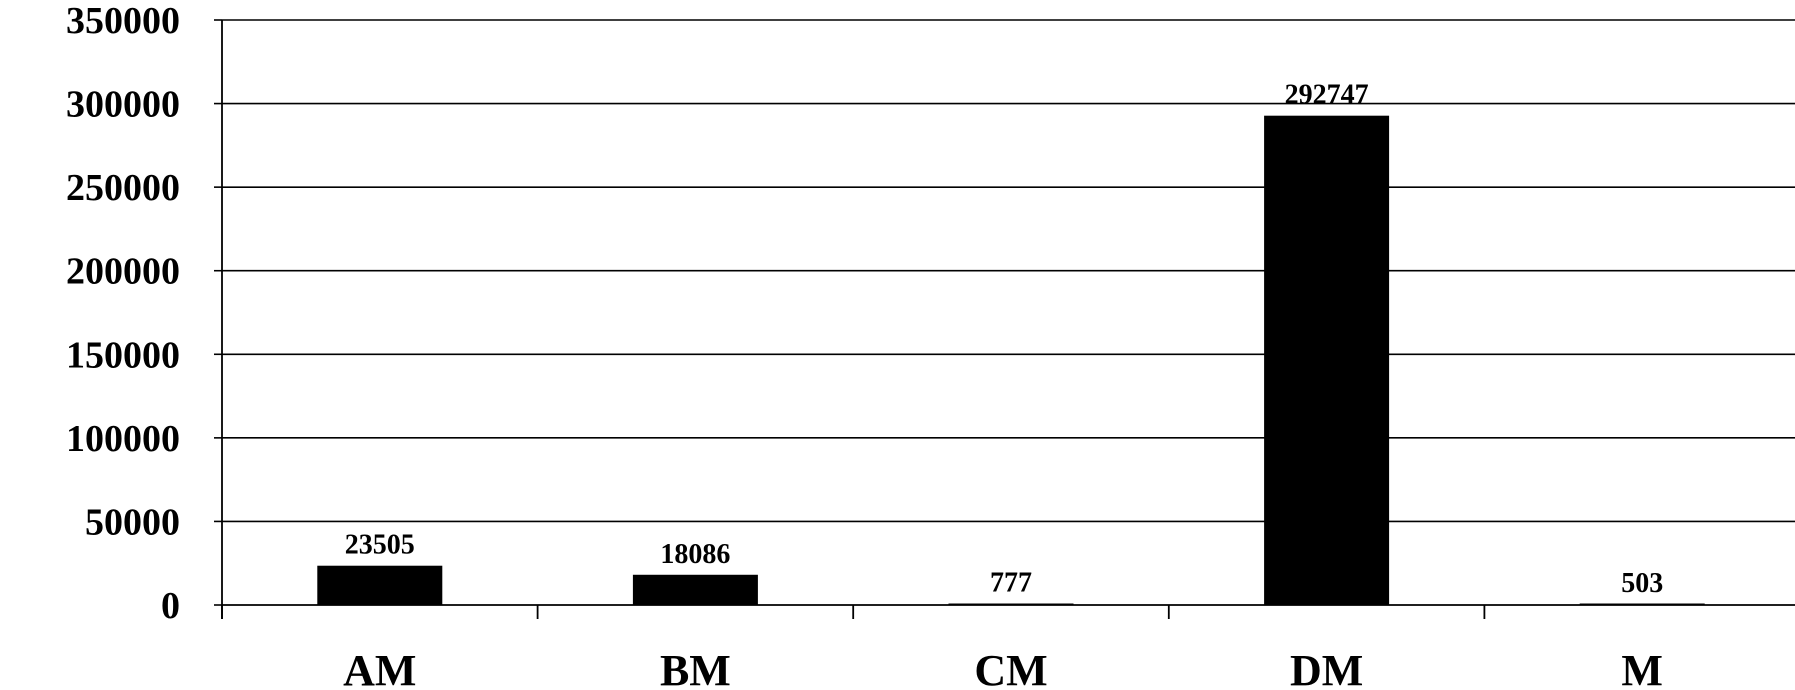  Describe the element at coordinates (1010, 668) in the screenshot. I see `x-tick-label-cm: CM` at that location.